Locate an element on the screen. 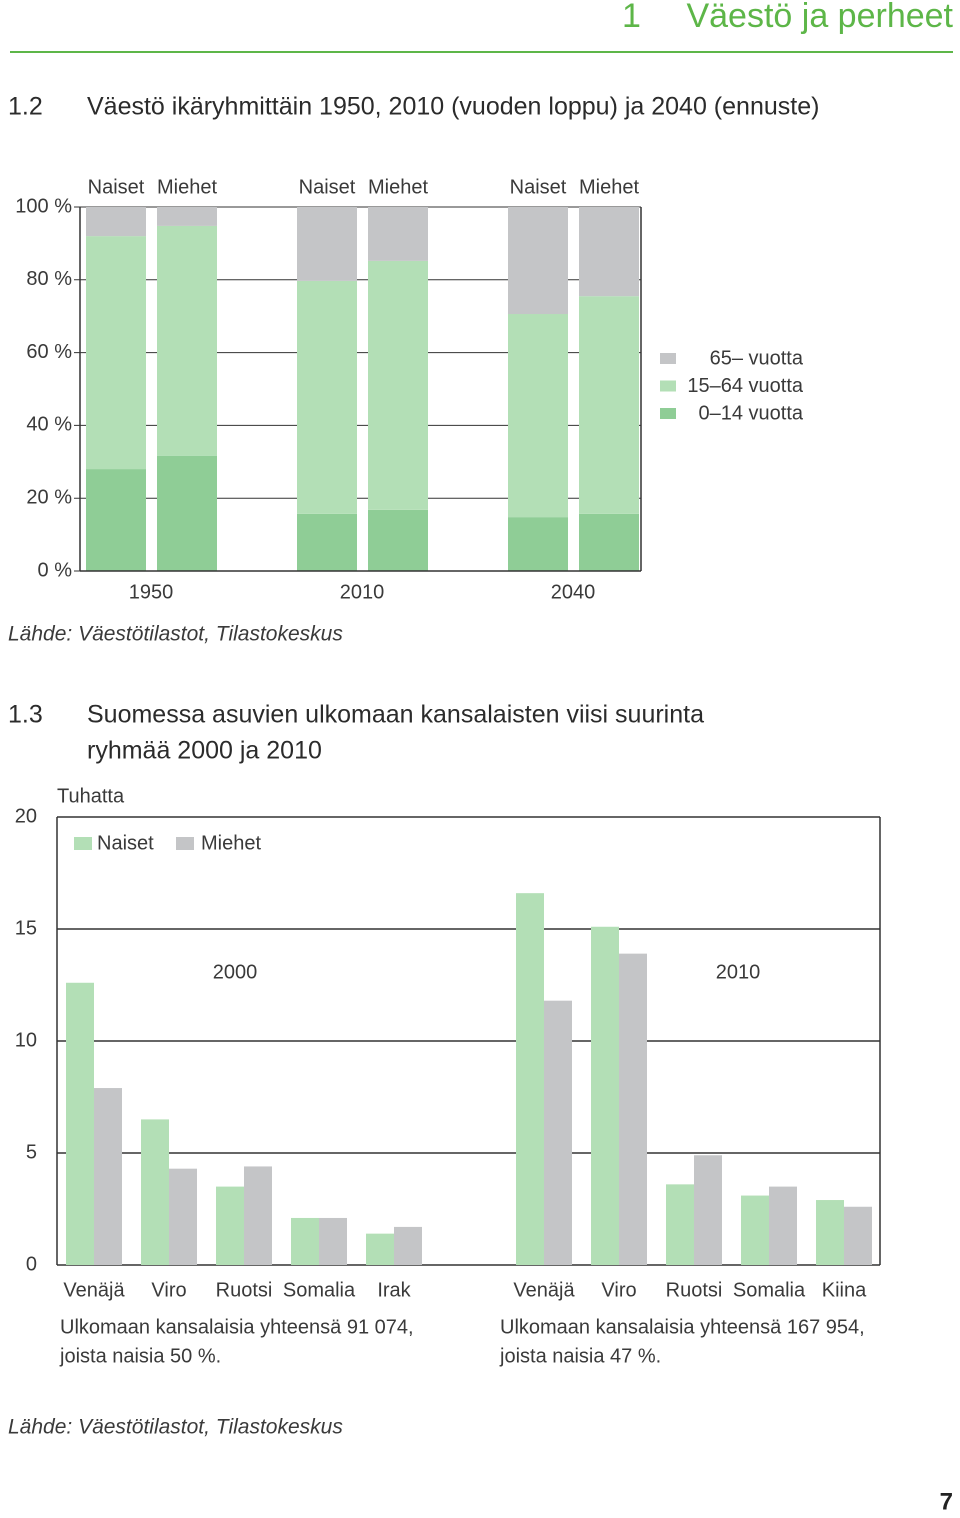  y-tick-label: 40 % is located at coordinates (49, 425).